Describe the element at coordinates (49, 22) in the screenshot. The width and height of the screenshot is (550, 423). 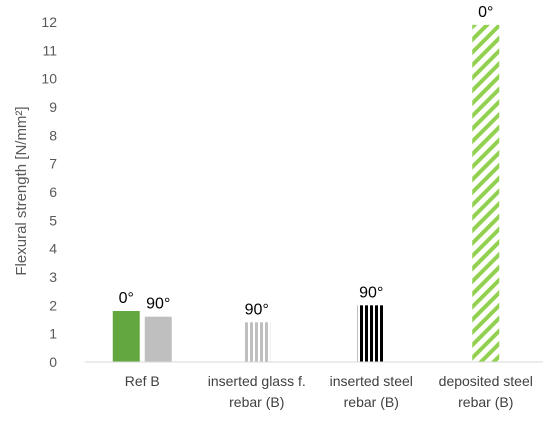
I see `y-tick-label: 12` at that location.